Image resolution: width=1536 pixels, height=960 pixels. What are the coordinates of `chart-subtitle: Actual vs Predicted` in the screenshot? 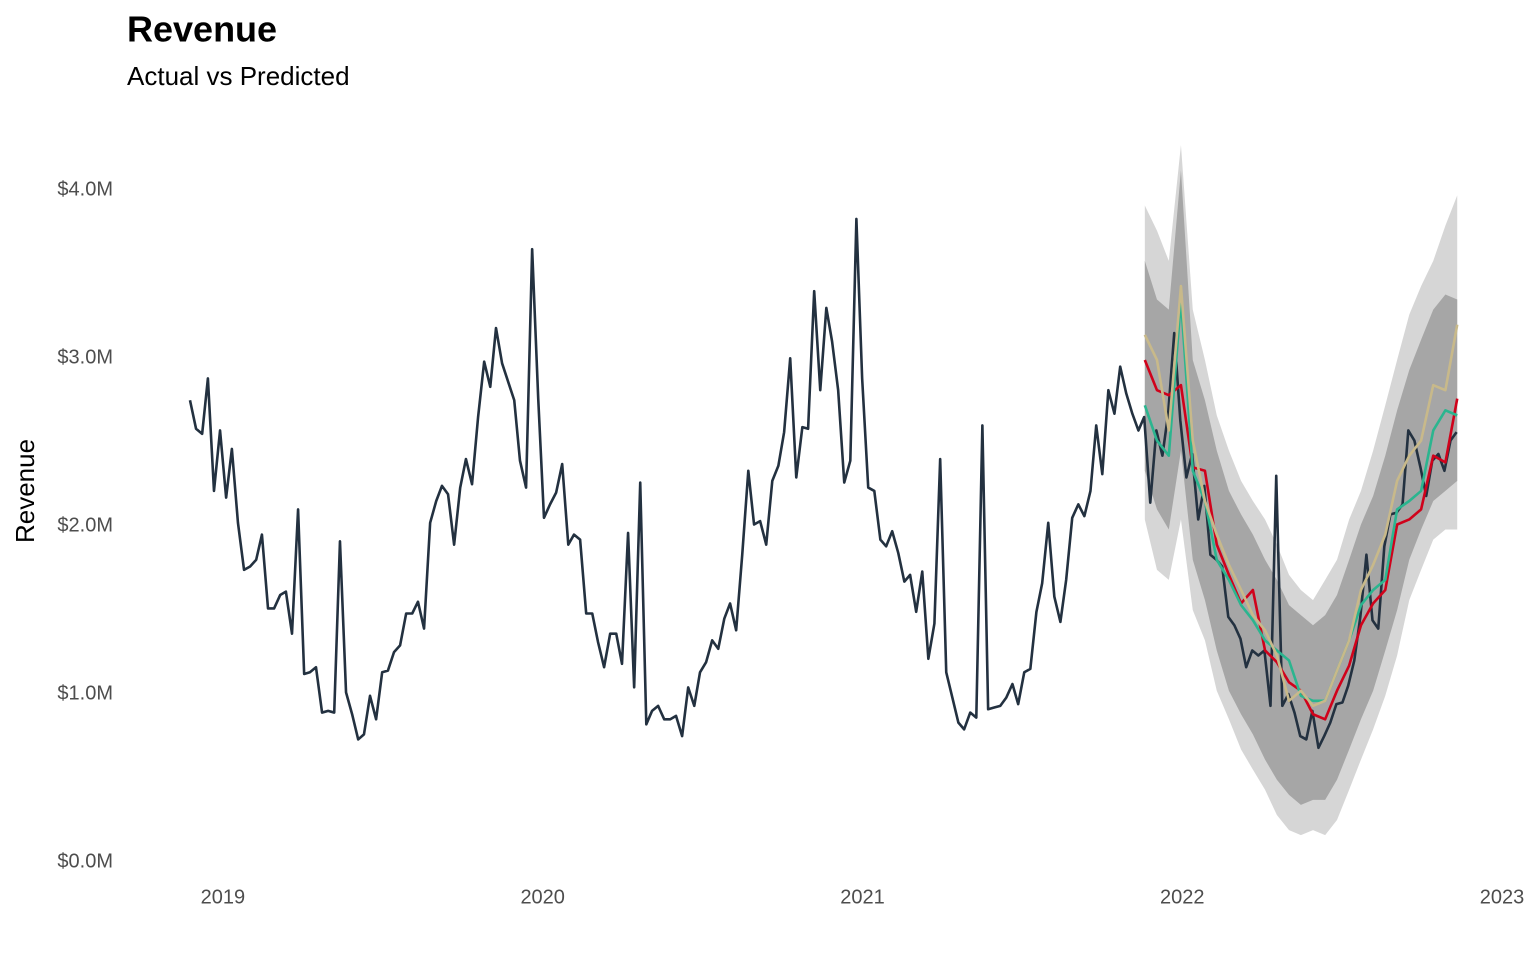 It's located at (238, 76).